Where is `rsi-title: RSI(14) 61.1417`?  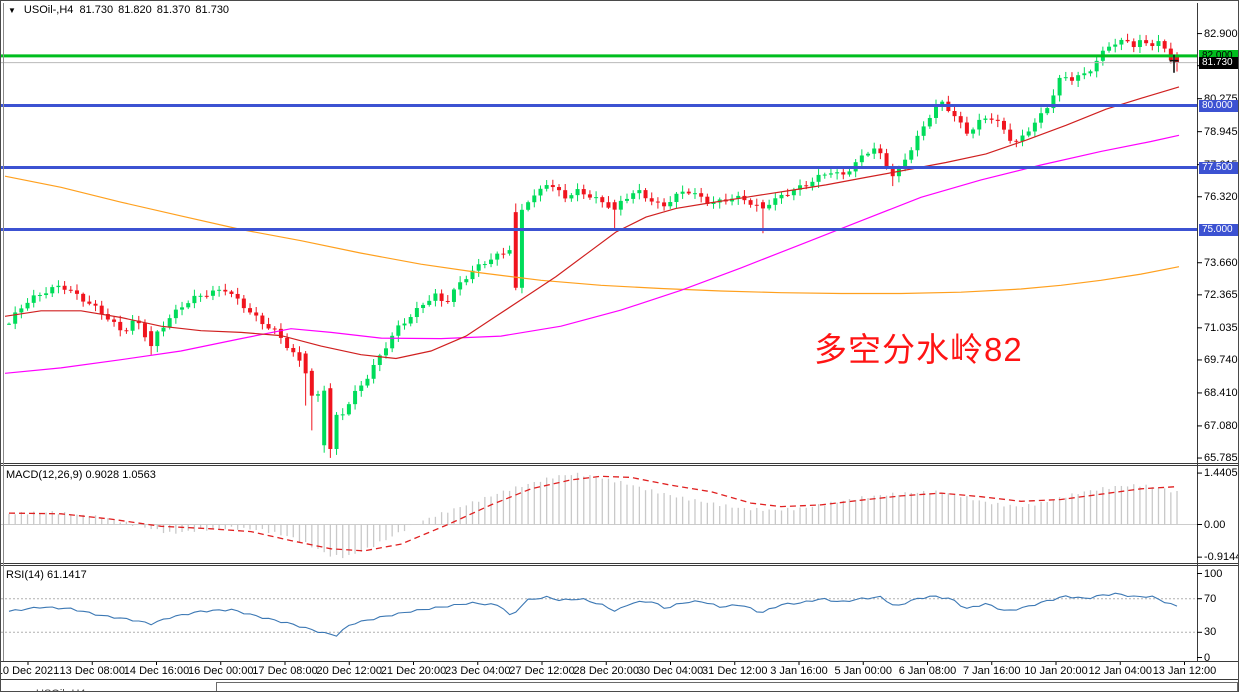 rsi-title: RSI(14) 61.1417 is located at coordinates (46, 575).